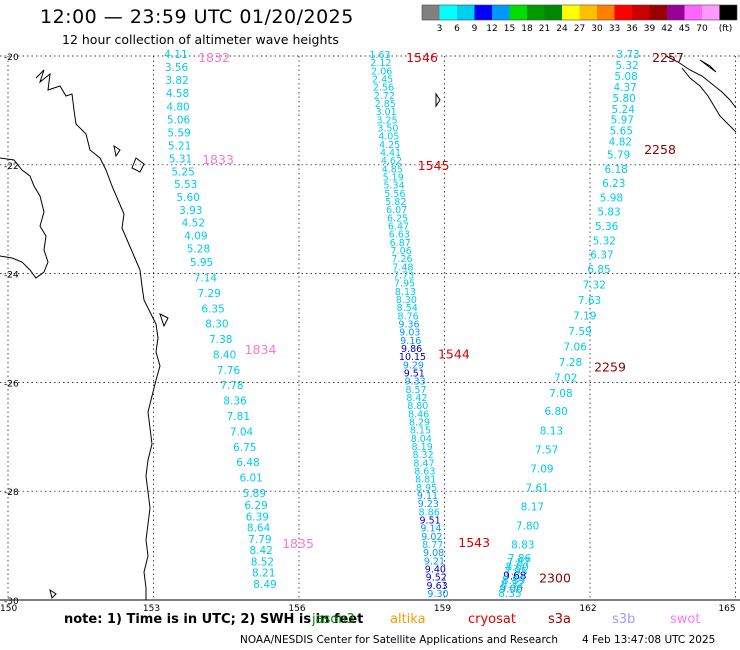  Describe the element at coordinates (419, 423) in the screenshot. I see `swh-value-middle: 8.29` at that location.